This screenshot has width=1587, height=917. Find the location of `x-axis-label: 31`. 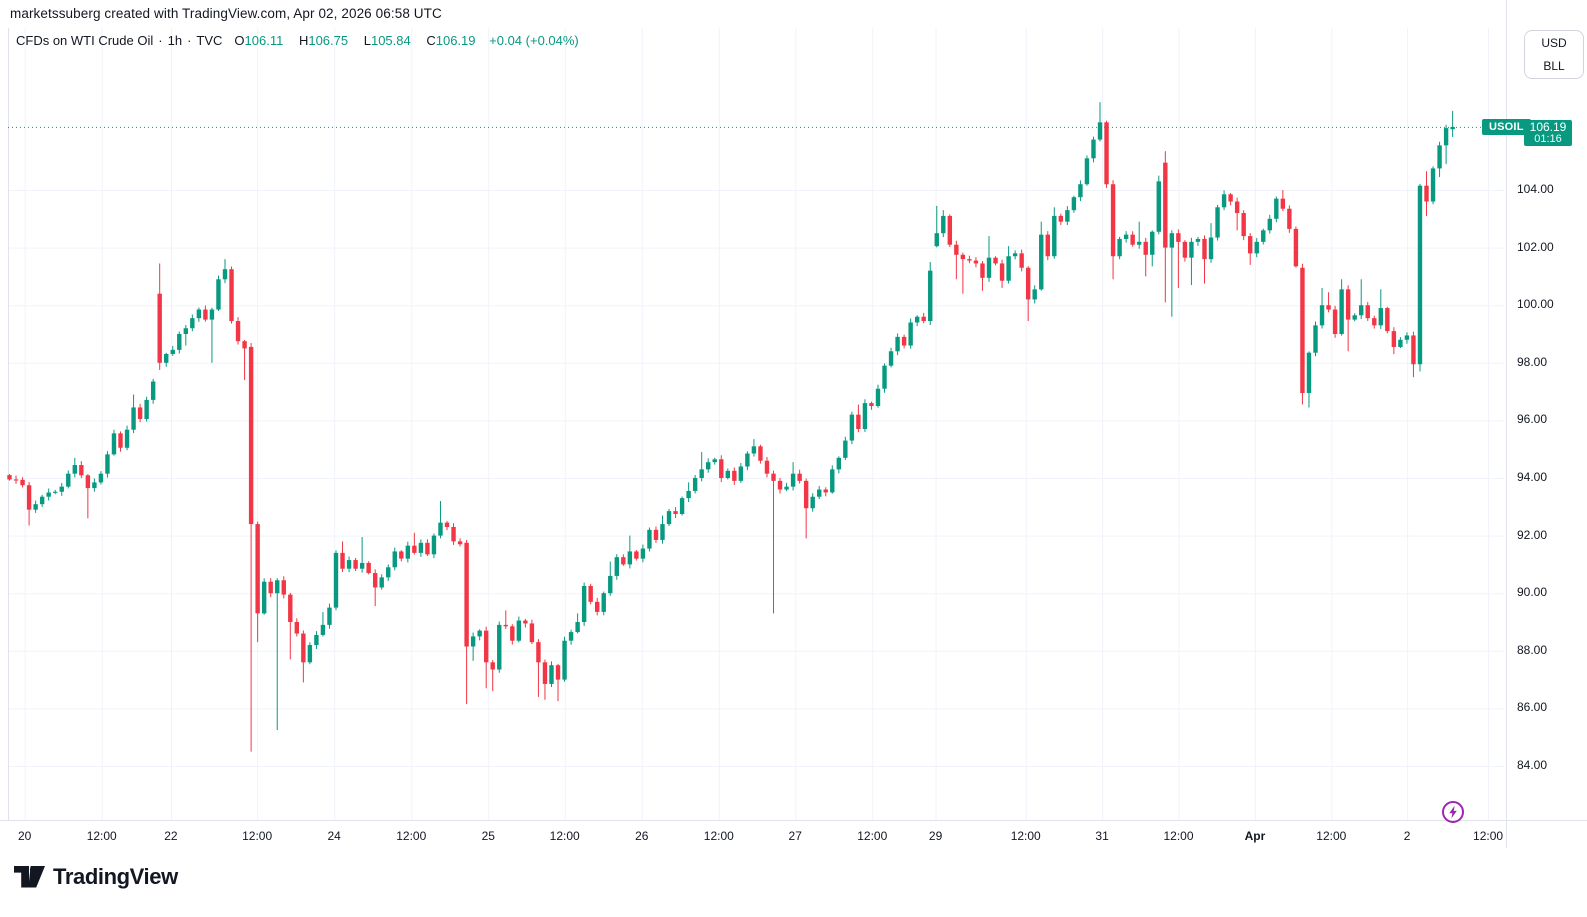

x-axis-label: 31 is located at coordinates (1102, 836).